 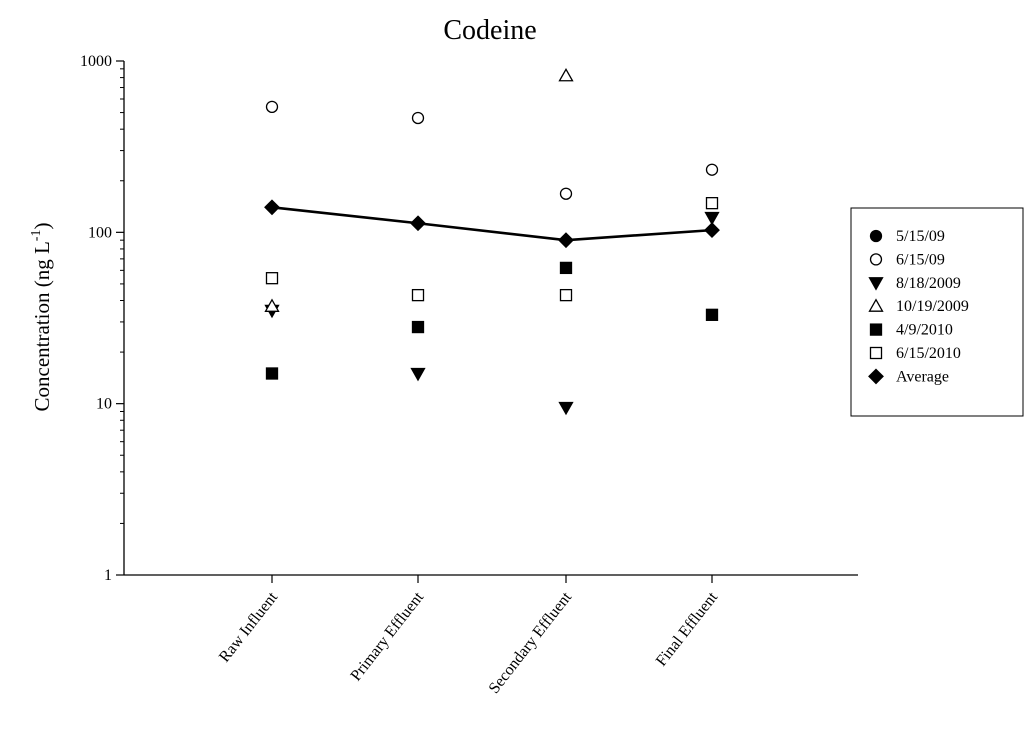 What do you see at coordinates (922, 376) in the screenshot?
I see `legend-label-average: Average` at bounding box center [922, 376].